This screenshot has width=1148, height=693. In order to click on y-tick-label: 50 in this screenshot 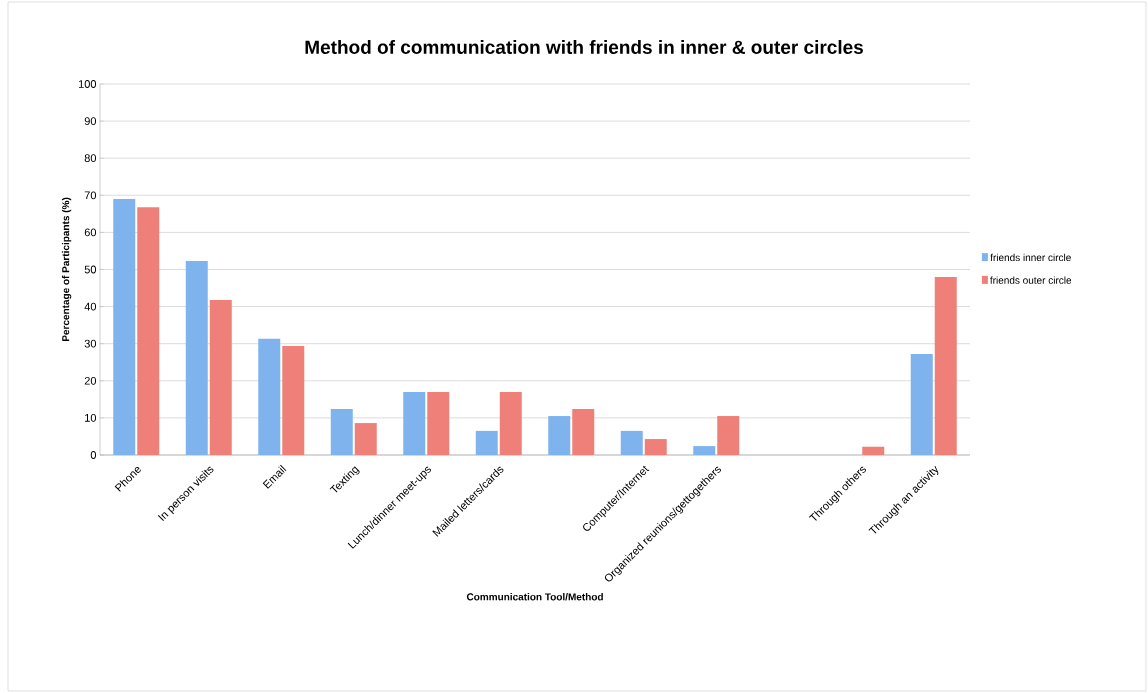, I will do `click(90, 269)`.